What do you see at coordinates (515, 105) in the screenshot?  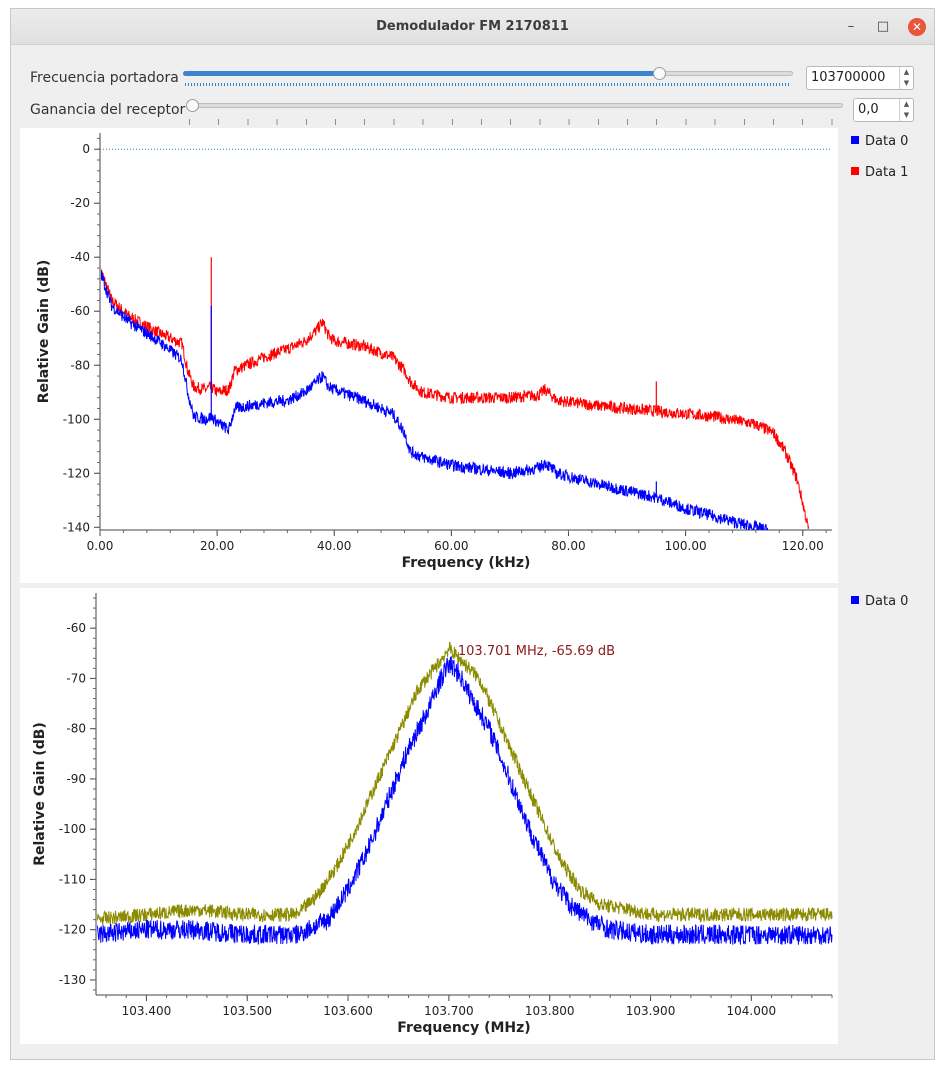 I see `receiver-gain-slider` at bounding box center [515, 105].